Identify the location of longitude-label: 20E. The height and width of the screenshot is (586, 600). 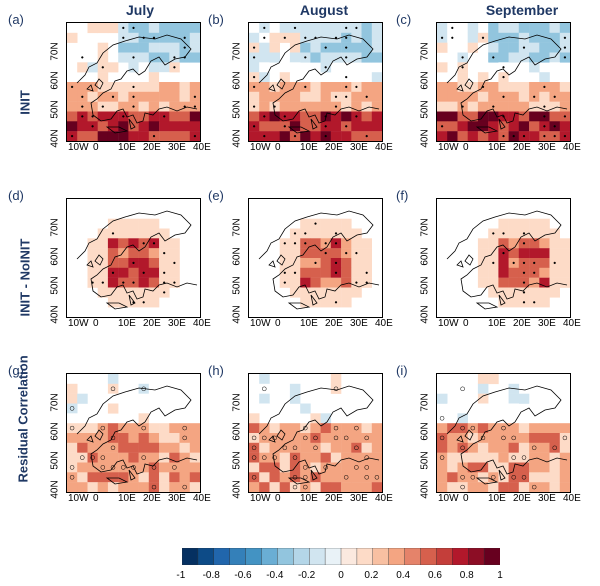
(334, 323).